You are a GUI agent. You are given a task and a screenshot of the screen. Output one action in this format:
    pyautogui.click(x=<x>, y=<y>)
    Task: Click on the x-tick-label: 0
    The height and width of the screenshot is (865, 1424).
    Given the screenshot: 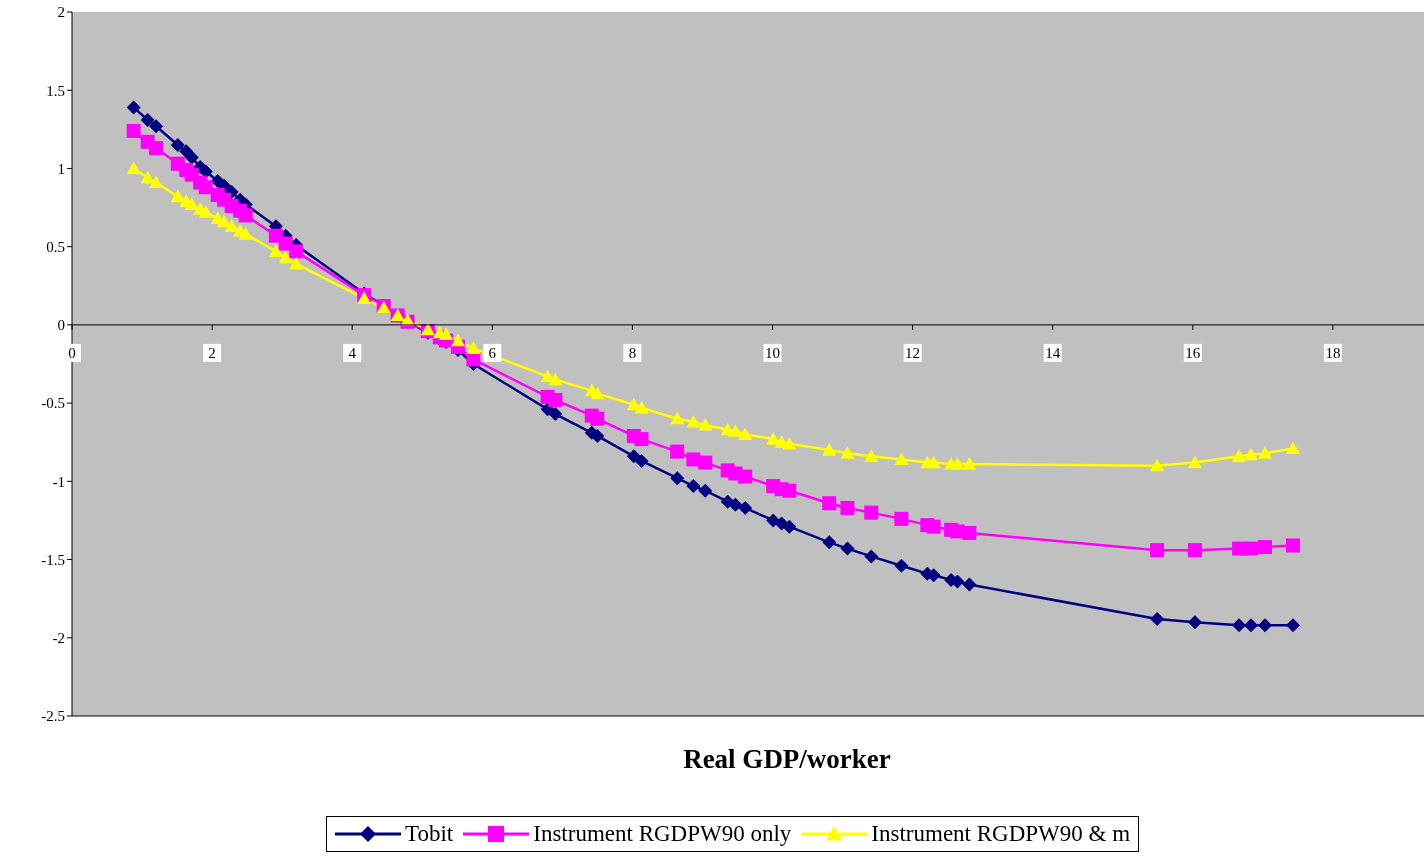 What is the action you would take?
    pyautogui.click(x=72, y=352)
    